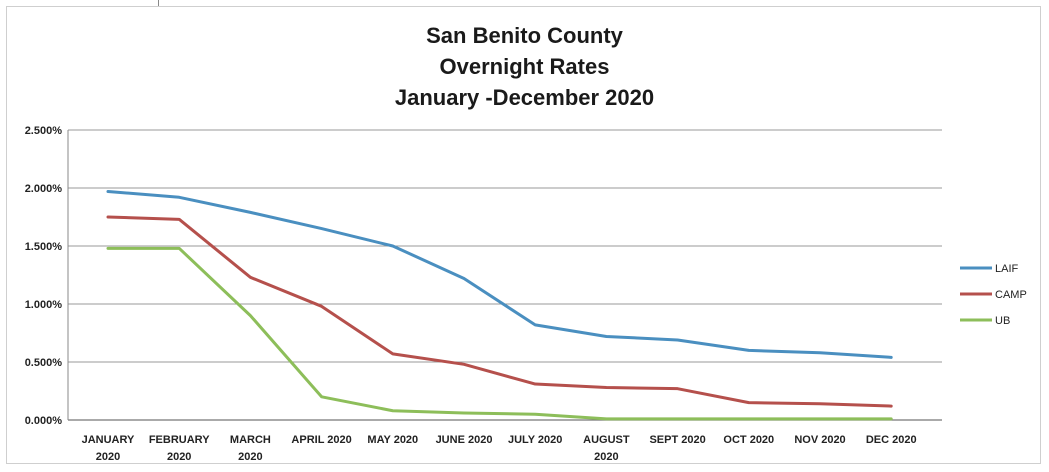 The height and width of the screenshot is (472, 1049). I want to click on x-tick-label: JUNE 2020, so click(464, 440).